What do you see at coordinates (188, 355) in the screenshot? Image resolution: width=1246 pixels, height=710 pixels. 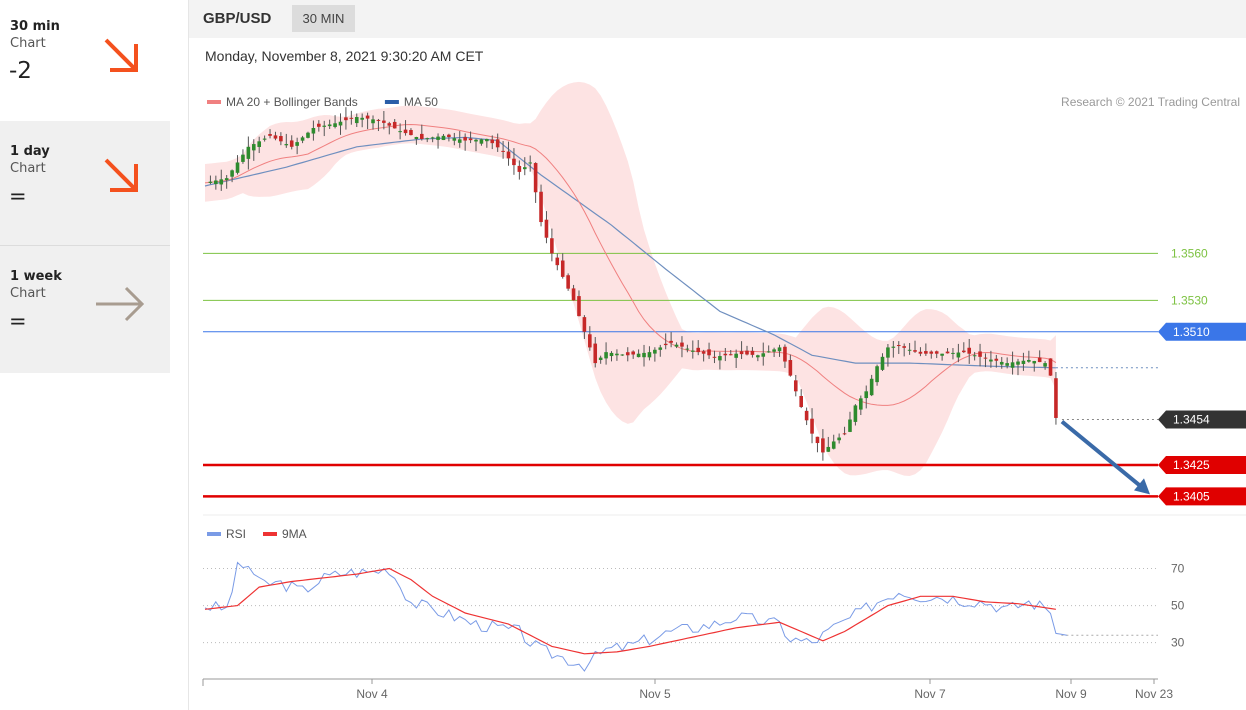 I see `panel-divider` at bounding box center [188, 355].